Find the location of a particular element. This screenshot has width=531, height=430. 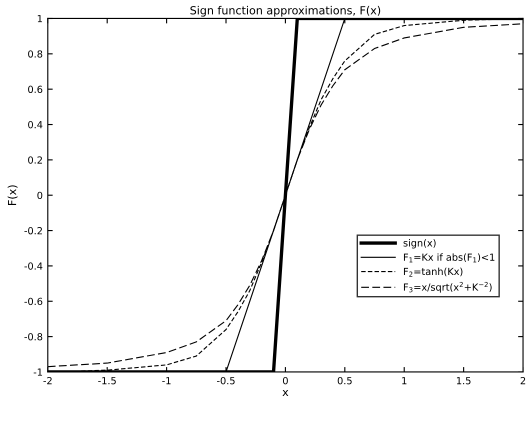

y-tick-label: 0.8 is located at coordinates (35, 54).